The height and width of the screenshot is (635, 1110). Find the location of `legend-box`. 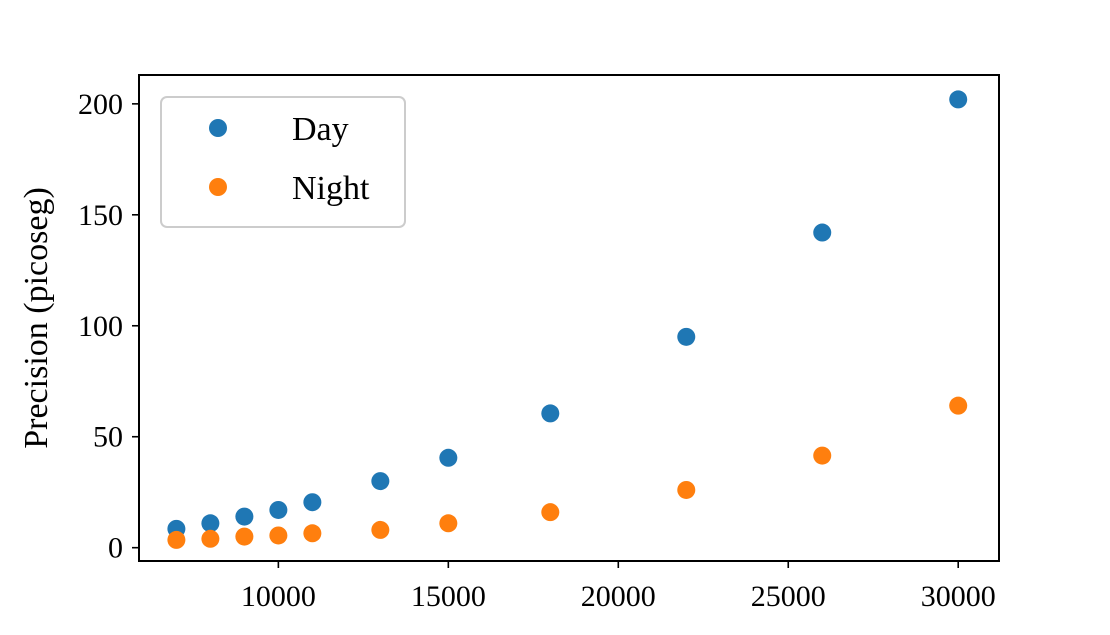

legend-box is located at coordinates (283, 162).